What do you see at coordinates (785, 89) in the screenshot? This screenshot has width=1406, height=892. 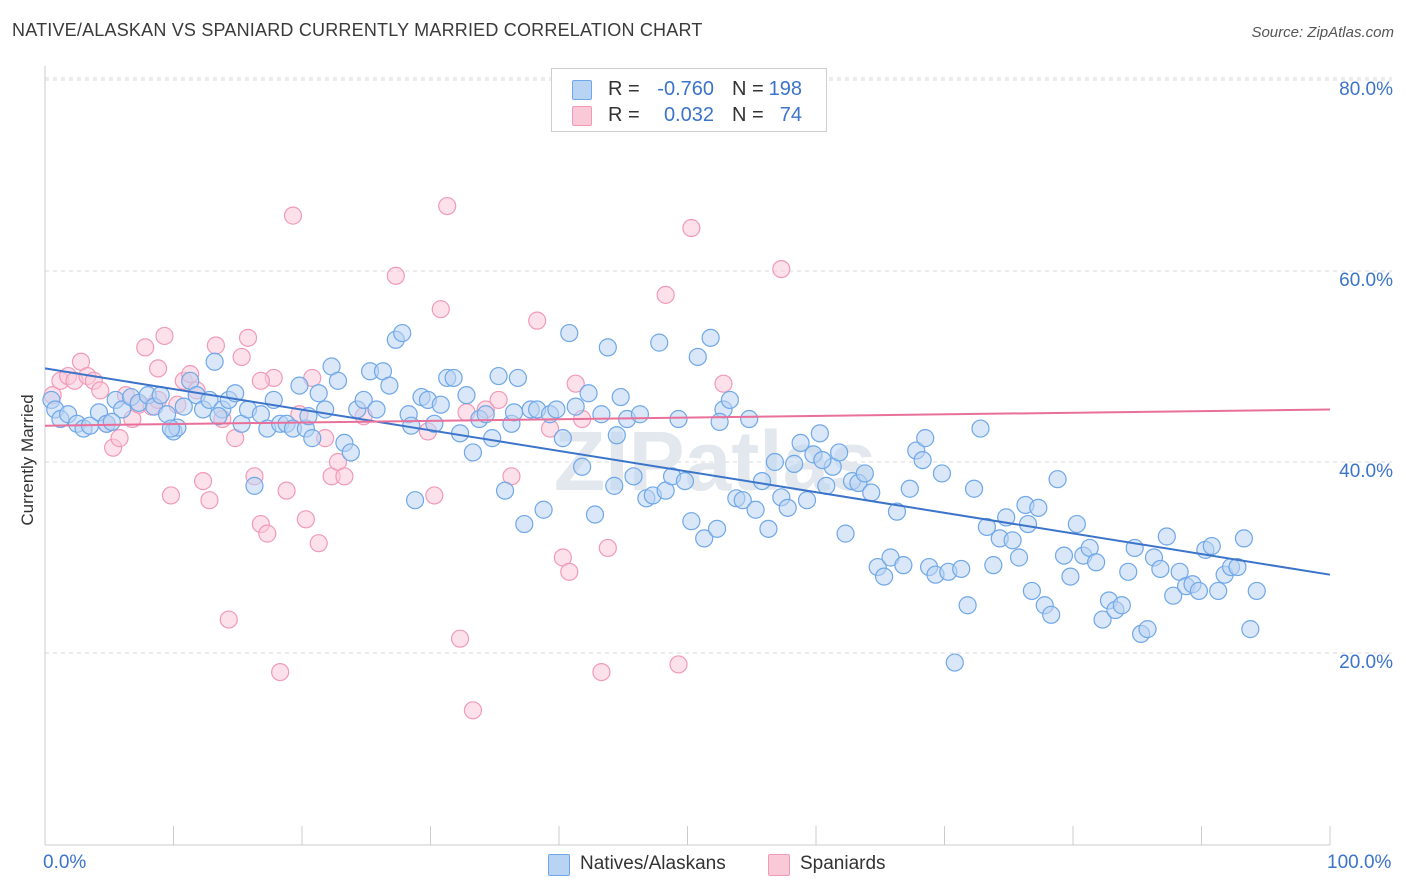 I see `n-value: 198` at bounding box center [785, 89].